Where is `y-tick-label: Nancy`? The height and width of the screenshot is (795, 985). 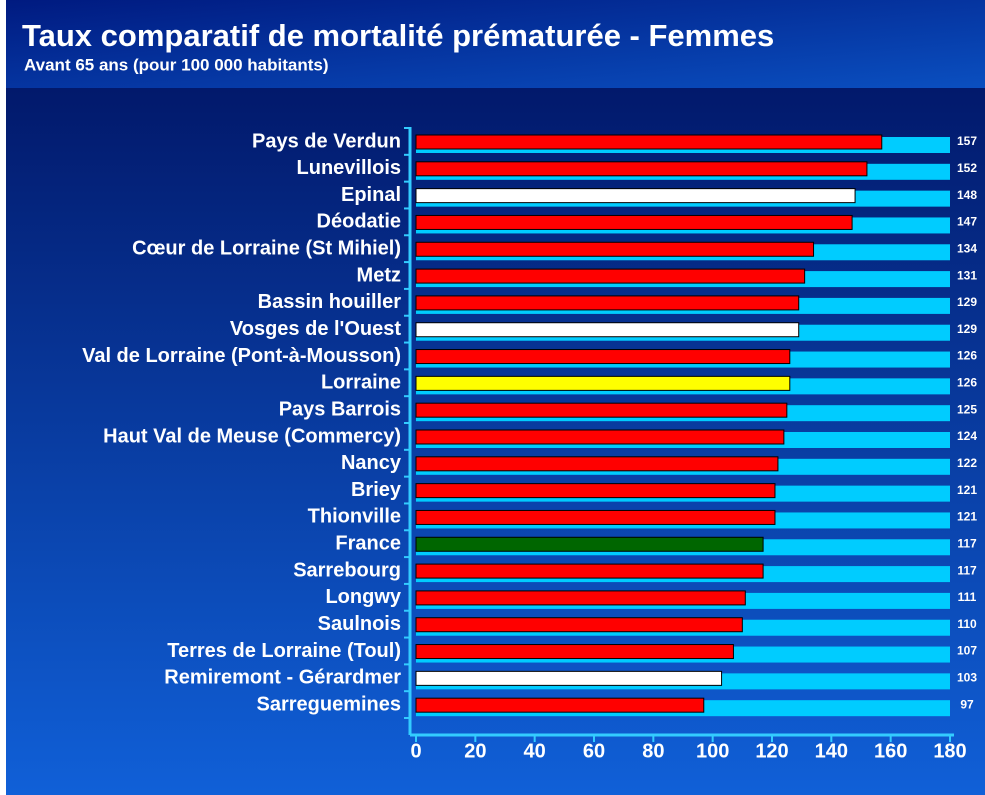
y-tick-label: Nancy is located at coordinates (371, 463).